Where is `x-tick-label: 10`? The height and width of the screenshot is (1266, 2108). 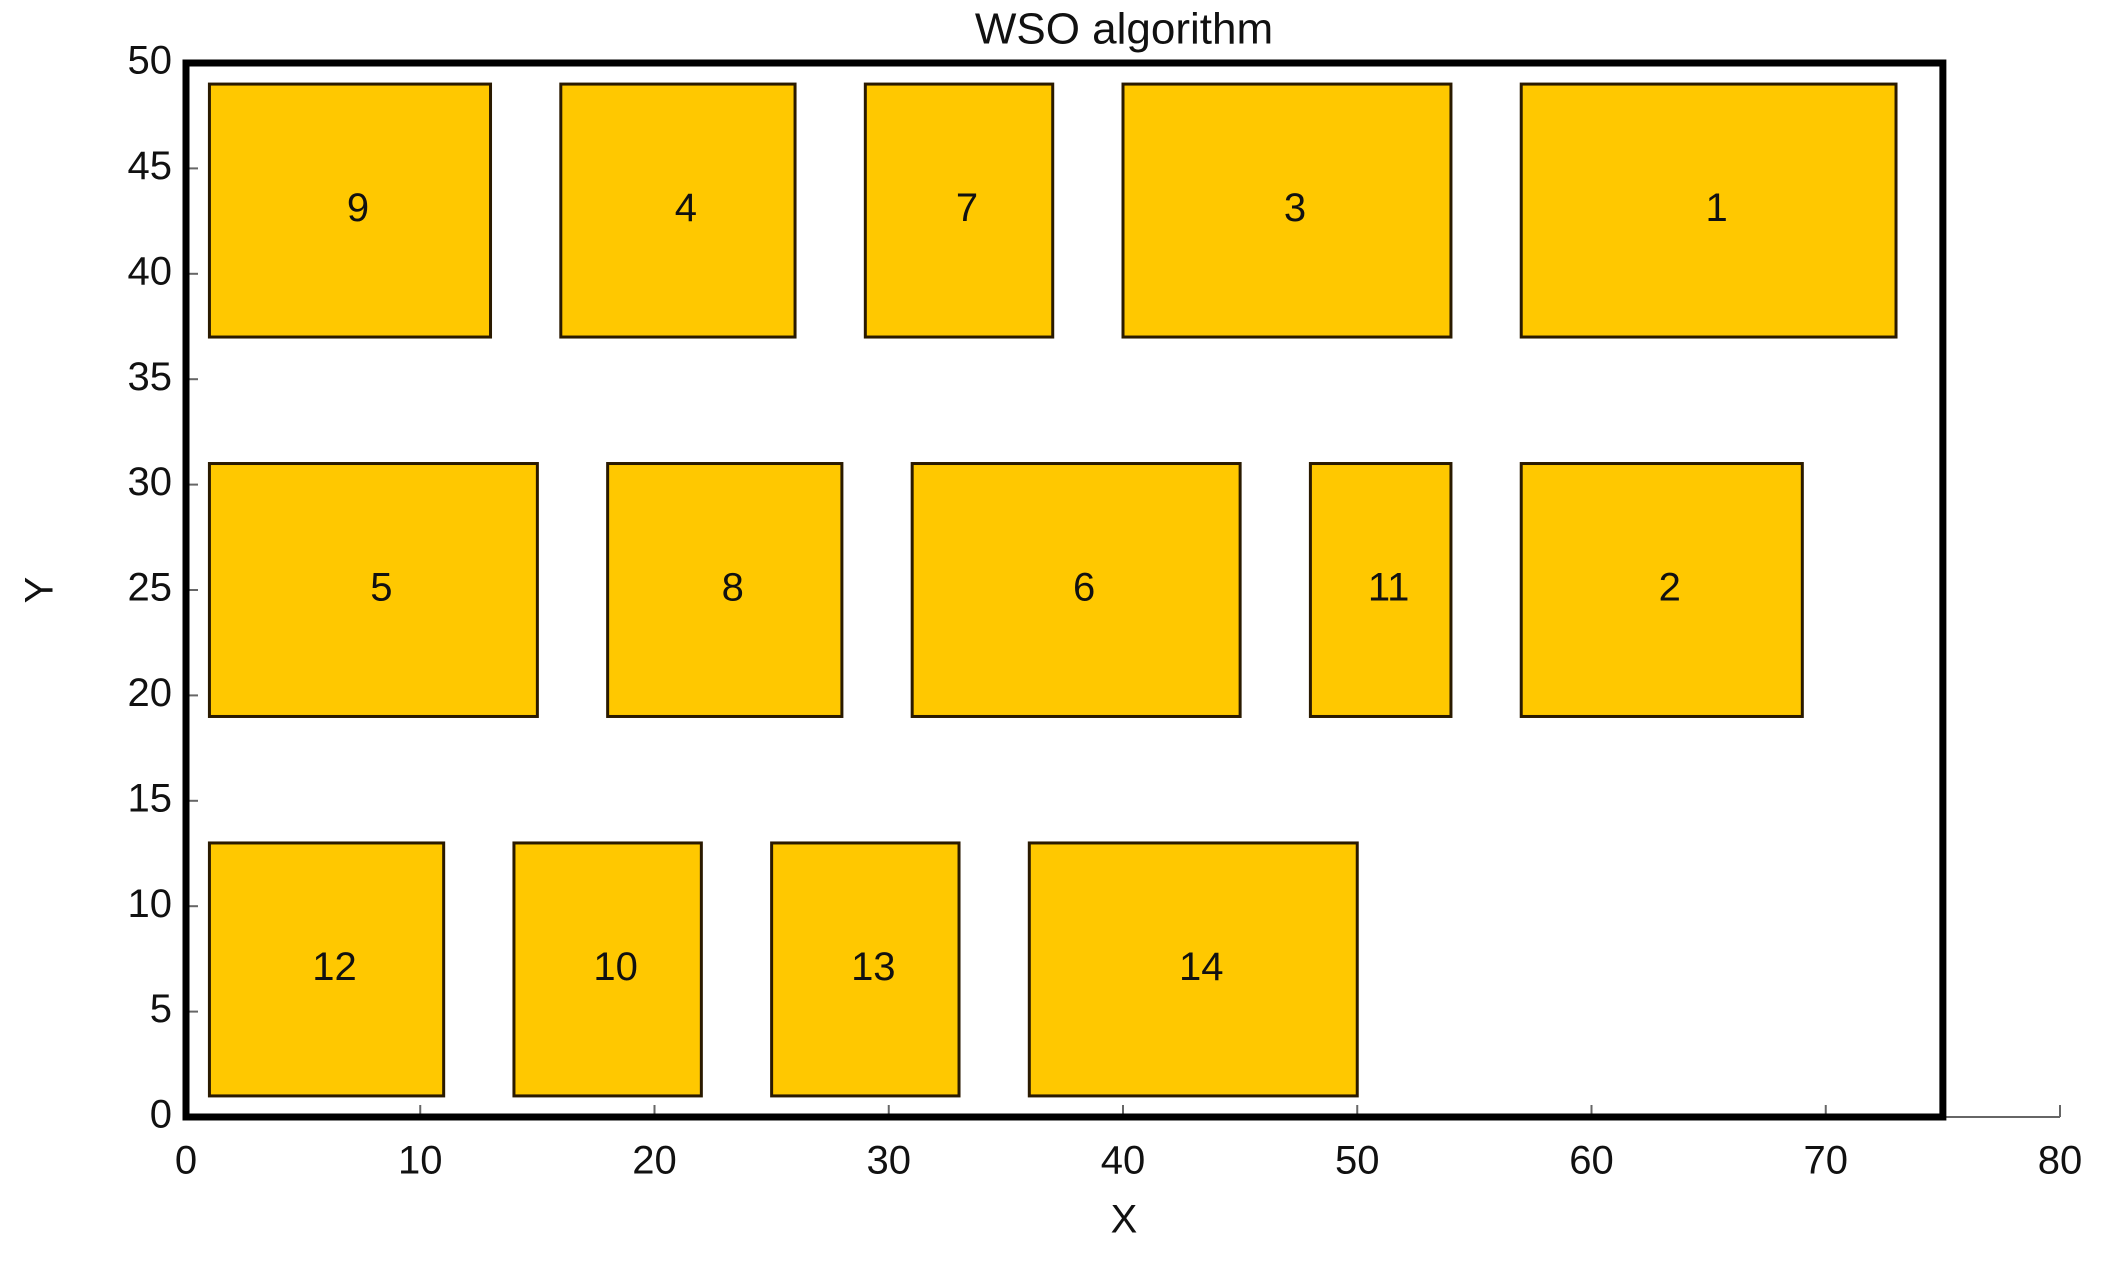 x-tick-label: 10 is located at coordinates (420, 1161).